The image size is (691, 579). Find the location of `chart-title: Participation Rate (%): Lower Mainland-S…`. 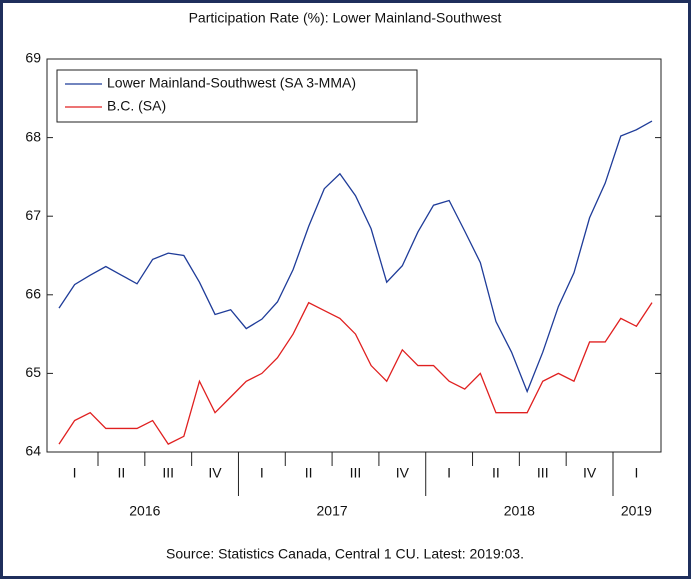

chart-title: Participation Rate (%): Lower Mainland-S… is located at coordinates (345, 18).